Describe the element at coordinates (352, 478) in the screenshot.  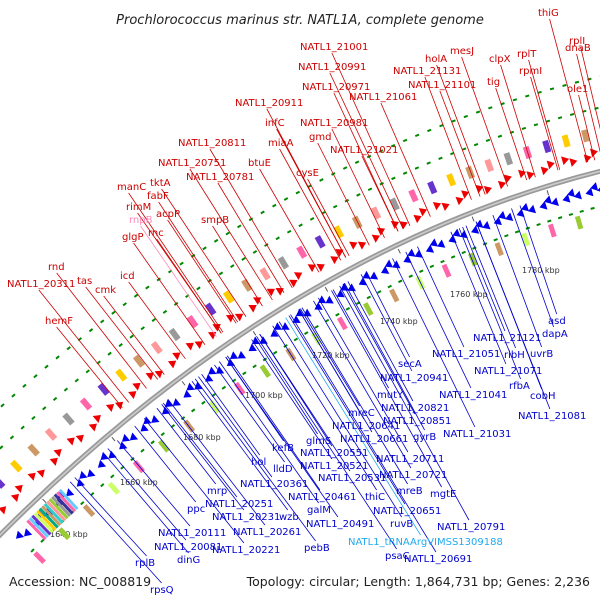
I see `label-NATL1_20531: NATL1_20531` at that location.